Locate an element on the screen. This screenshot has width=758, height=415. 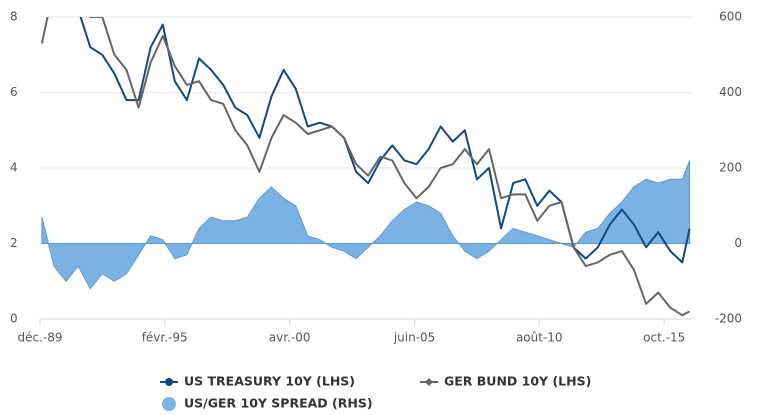
legend-label: GER BUND 10Y (LHS) is located at coordinates (517, 381).